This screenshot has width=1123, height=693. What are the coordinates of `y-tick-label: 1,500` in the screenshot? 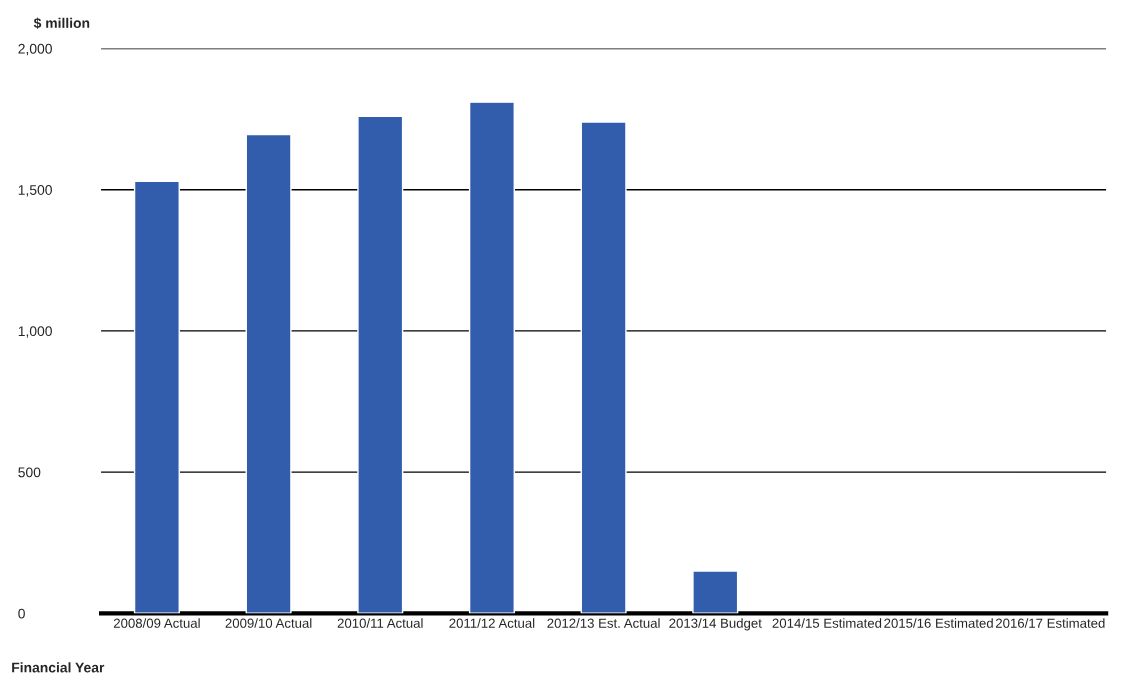 It's located at (35, 191).